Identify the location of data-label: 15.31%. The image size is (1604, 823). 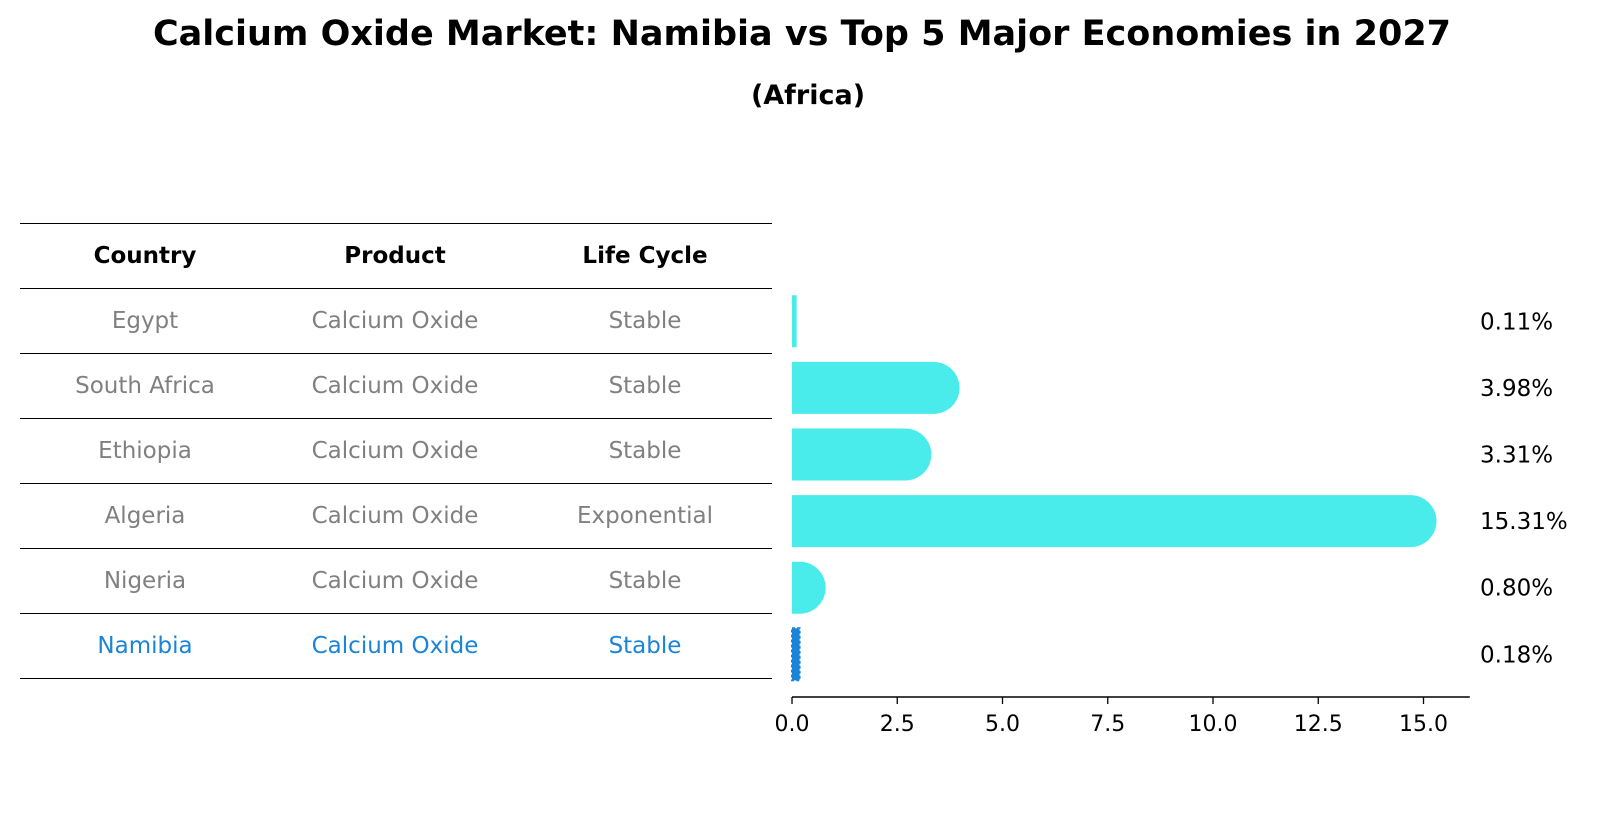
(1524, 522).